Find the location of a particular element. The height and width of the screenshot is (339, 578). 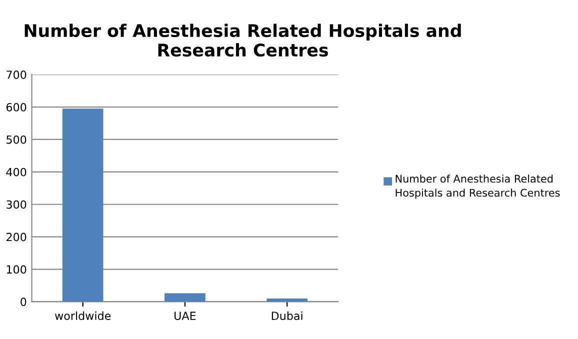

chart-title: Number of Anesthesia Related Hospitals and Research Centres is located at coordinates (242, 40).